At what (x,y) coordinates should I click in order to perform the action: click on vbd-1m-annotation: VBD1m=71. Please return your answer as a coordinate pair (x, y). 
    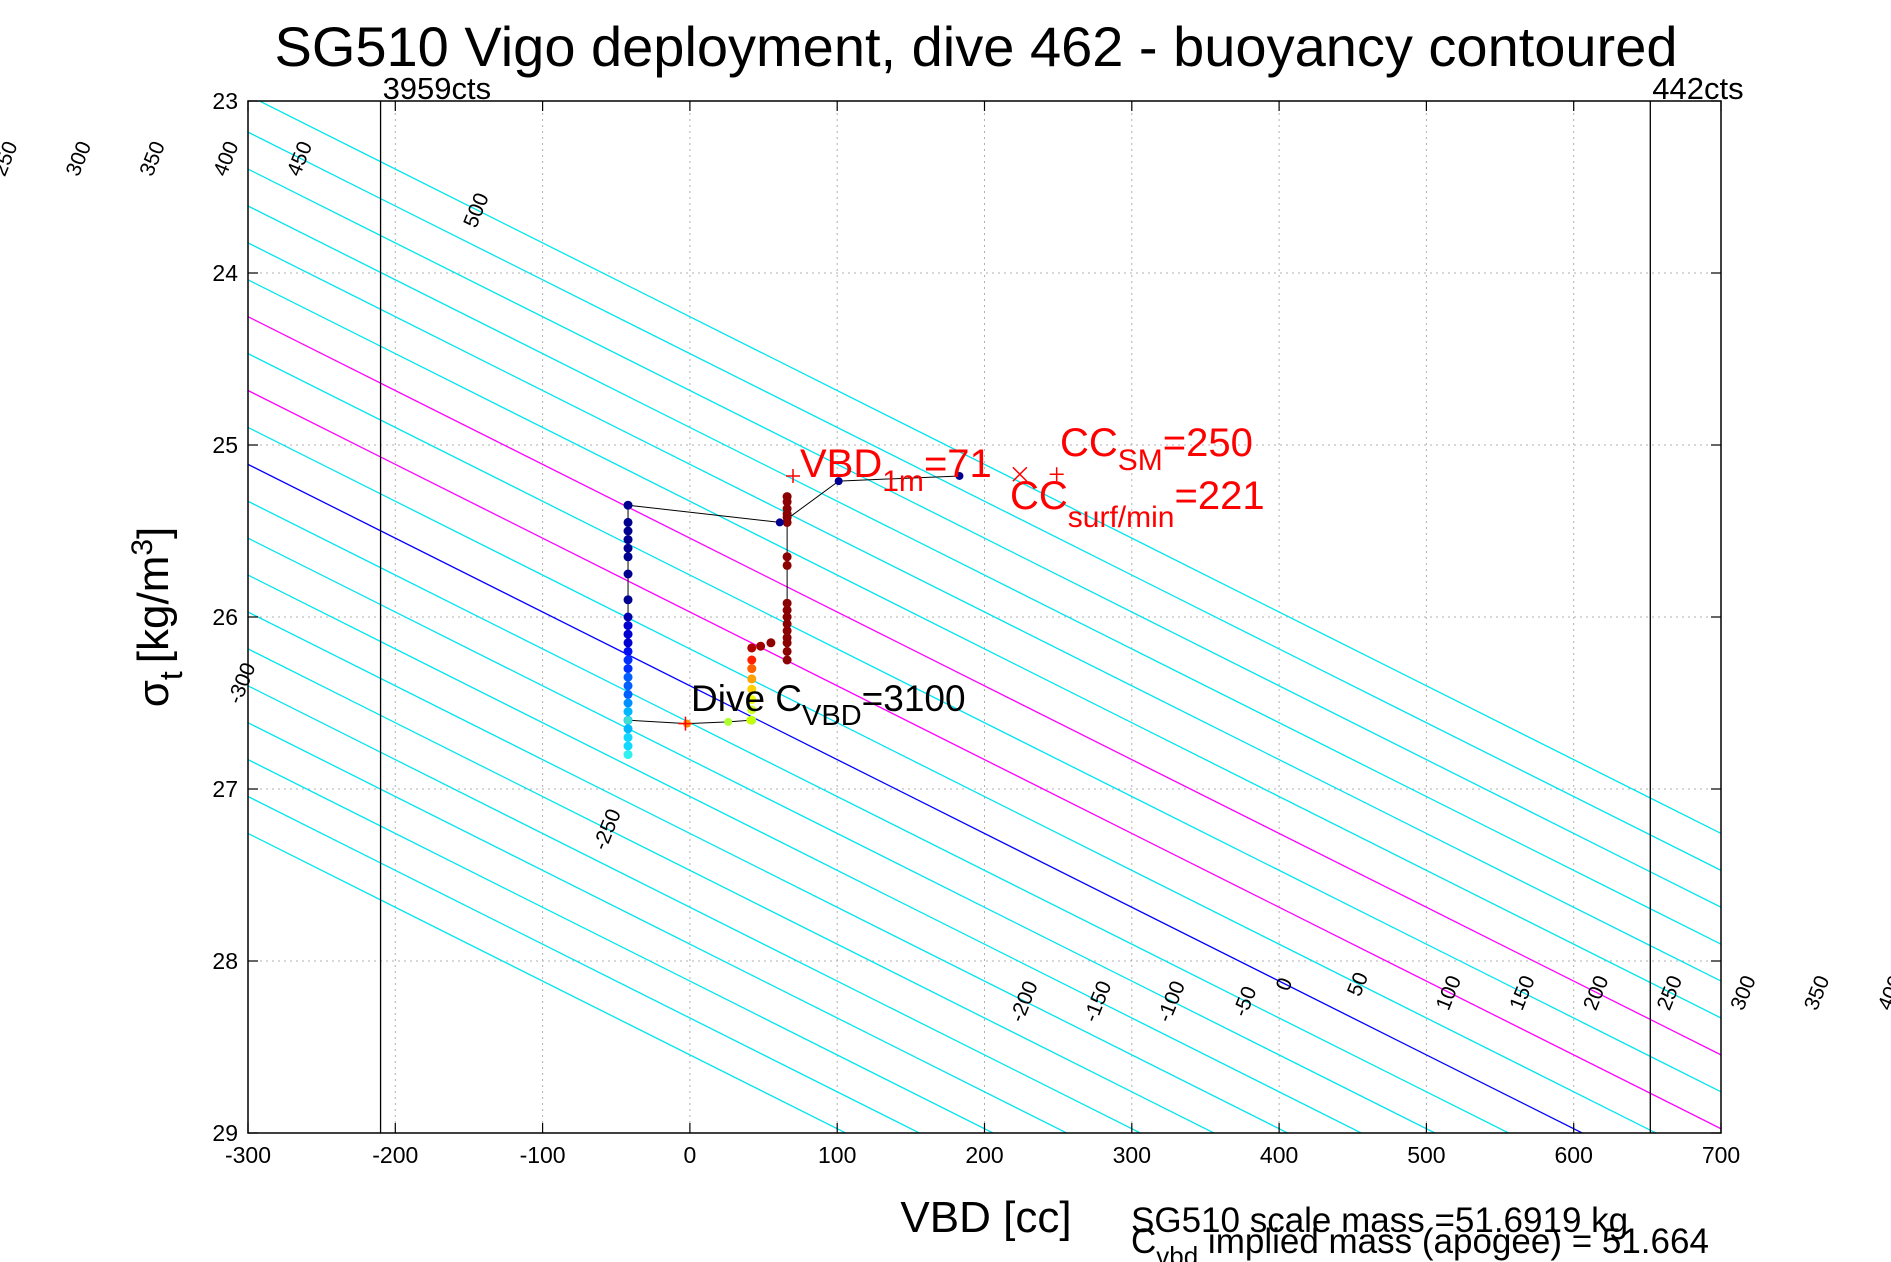
    Looking at the image, I should click on (896, 470).